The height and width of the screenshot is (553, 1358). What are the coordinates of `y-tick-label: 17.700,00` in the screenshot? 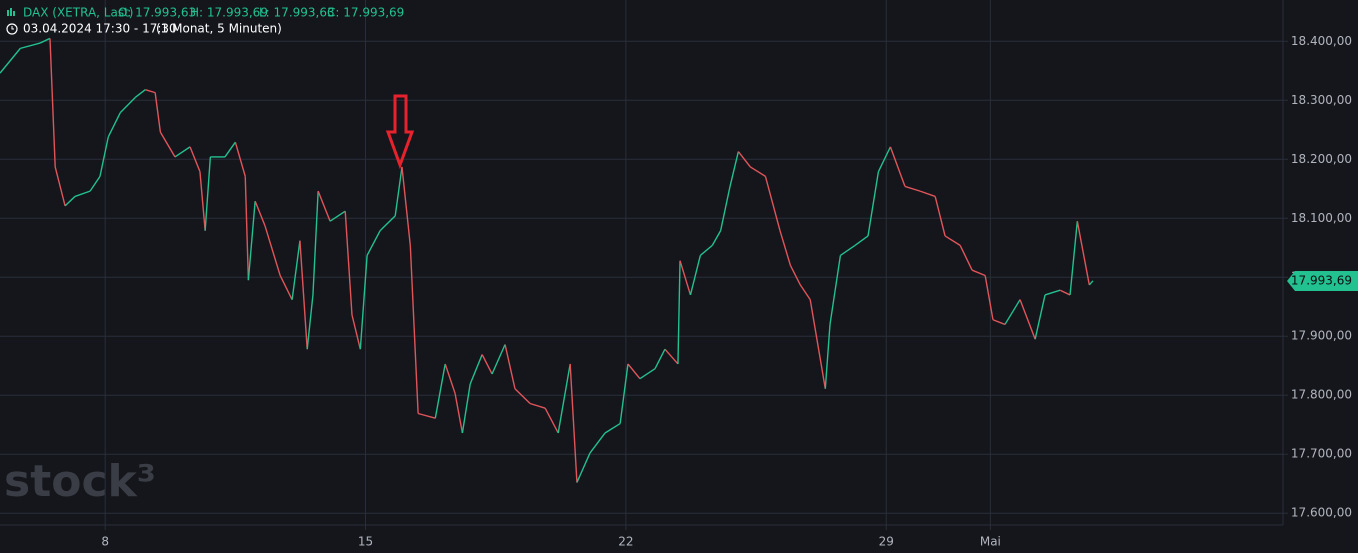 It's located at (1321, 454).